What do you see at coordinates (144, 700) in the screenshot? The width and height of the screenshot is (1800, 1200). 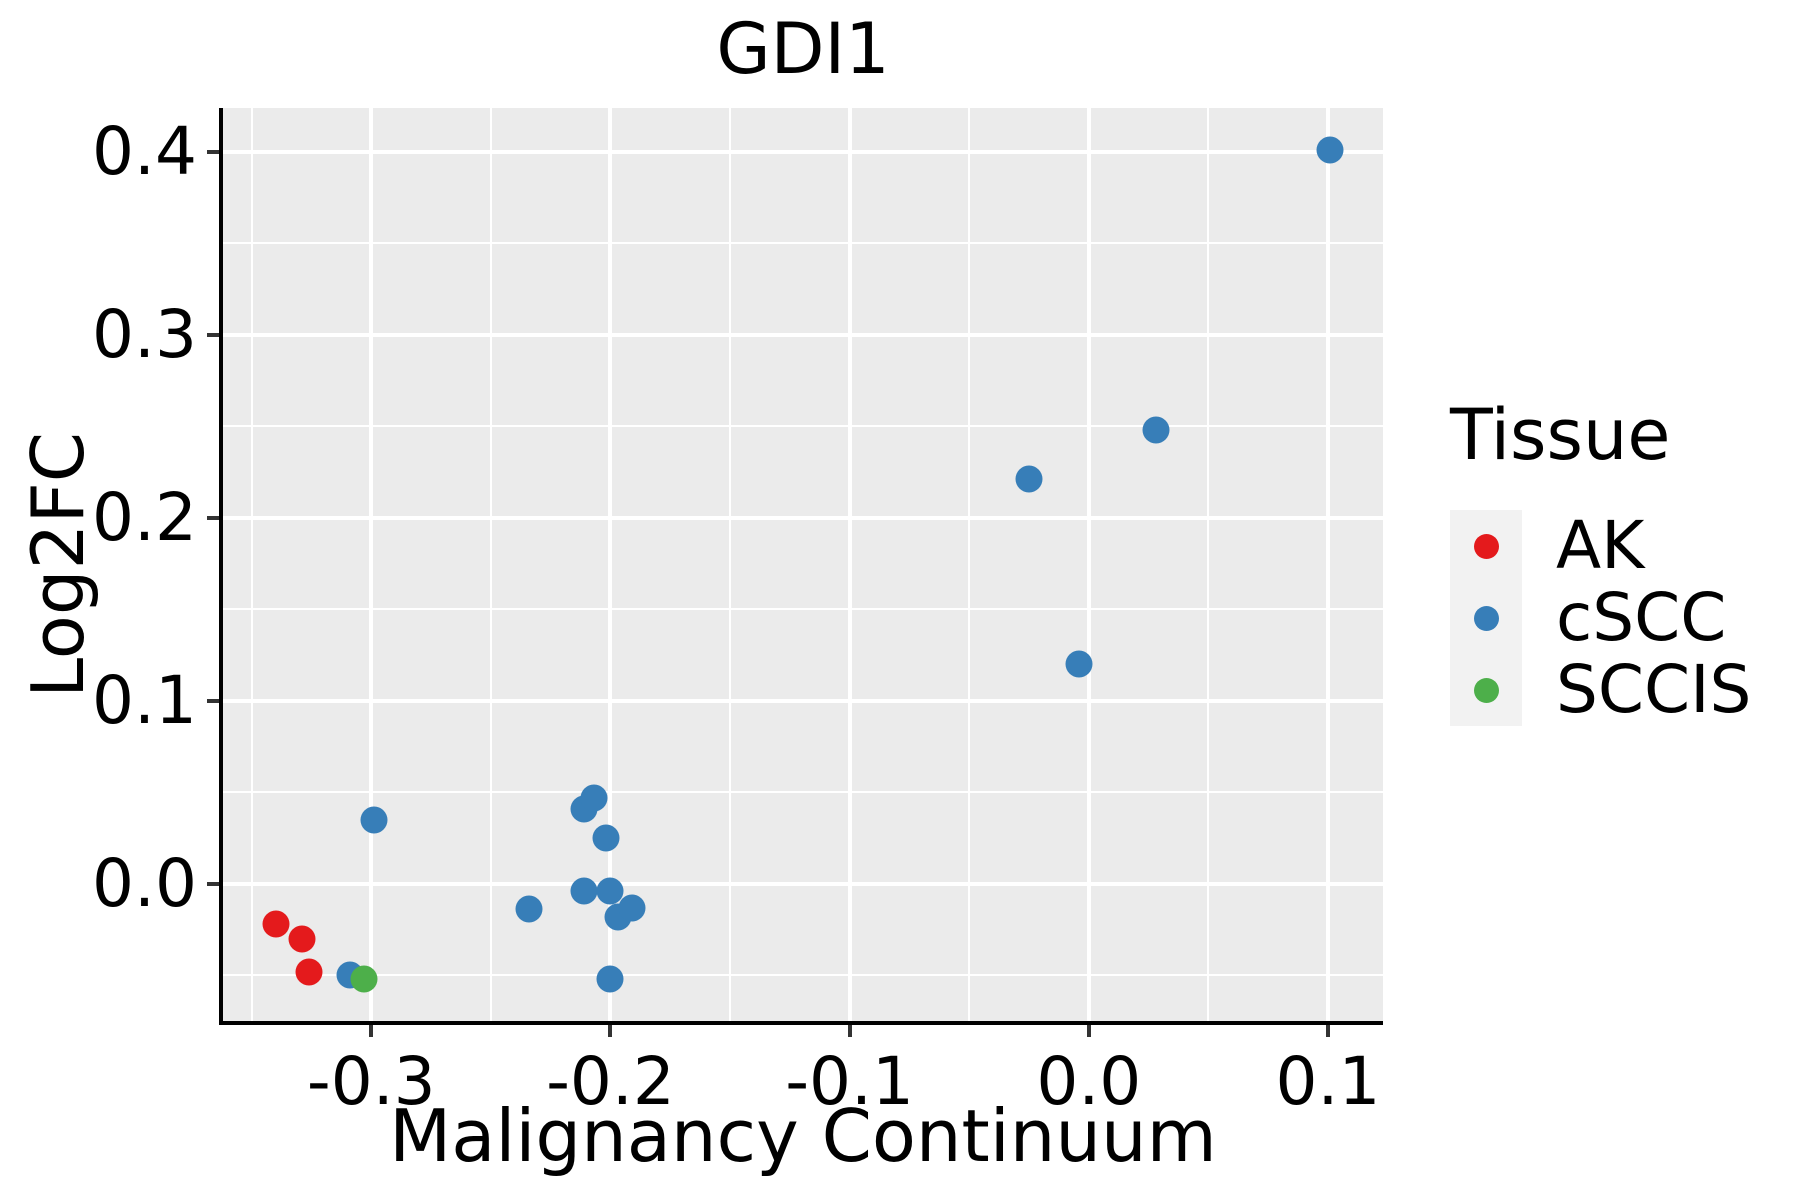 I see `y-tick-label: 0.1` at bounding box center [144, 700].